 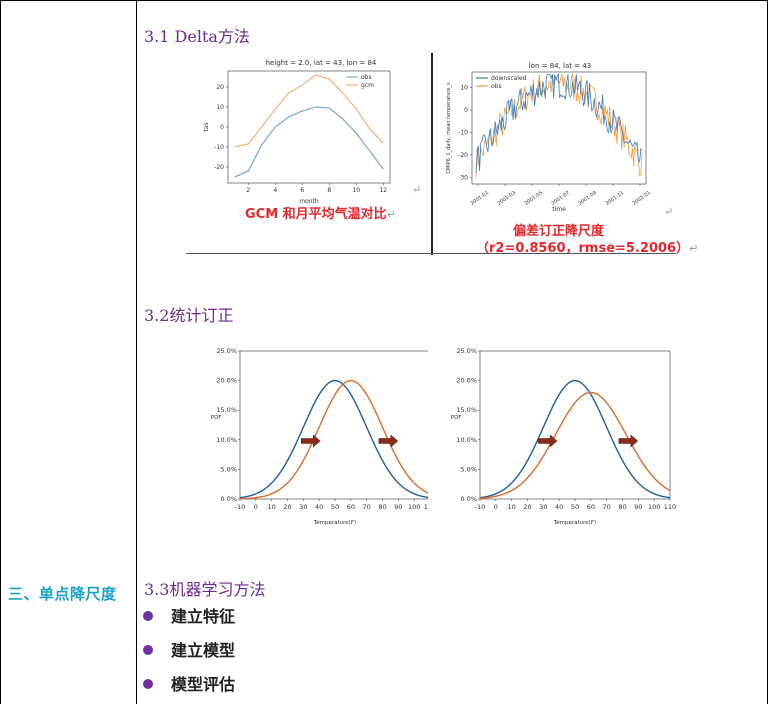 What do you see at coordinates (206, 126) in the screenshot?
I see `chart1-ylabel: tas` at bounding box center [206, 126].